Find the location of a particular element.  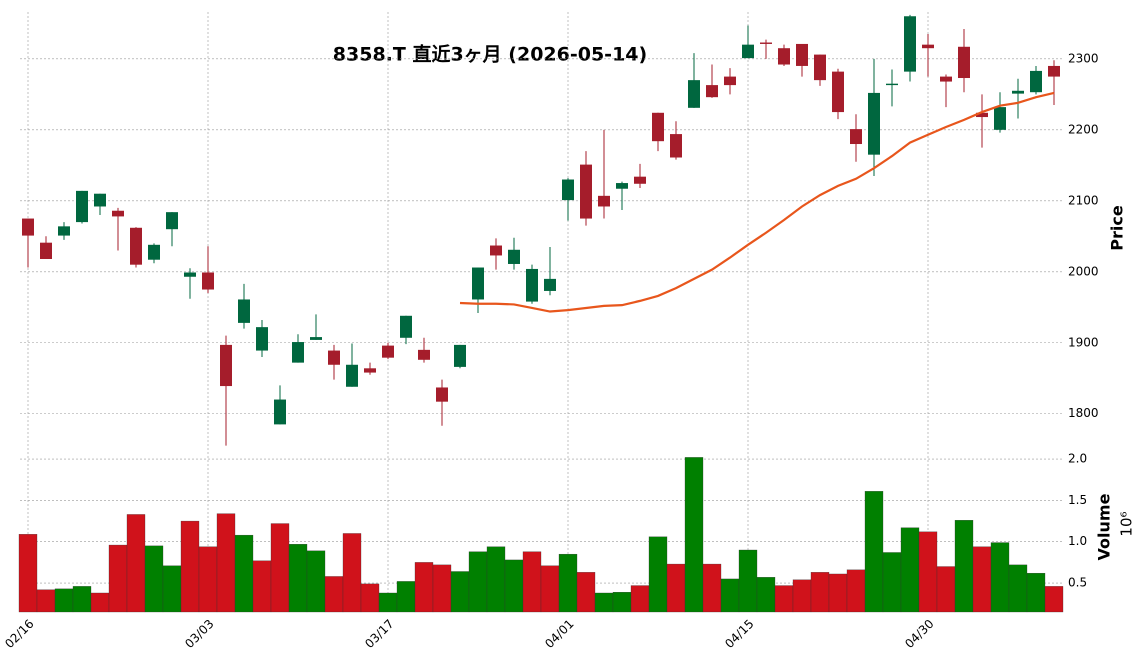

y-tick-label: 1.0 is located at coordinates (1077, 541).